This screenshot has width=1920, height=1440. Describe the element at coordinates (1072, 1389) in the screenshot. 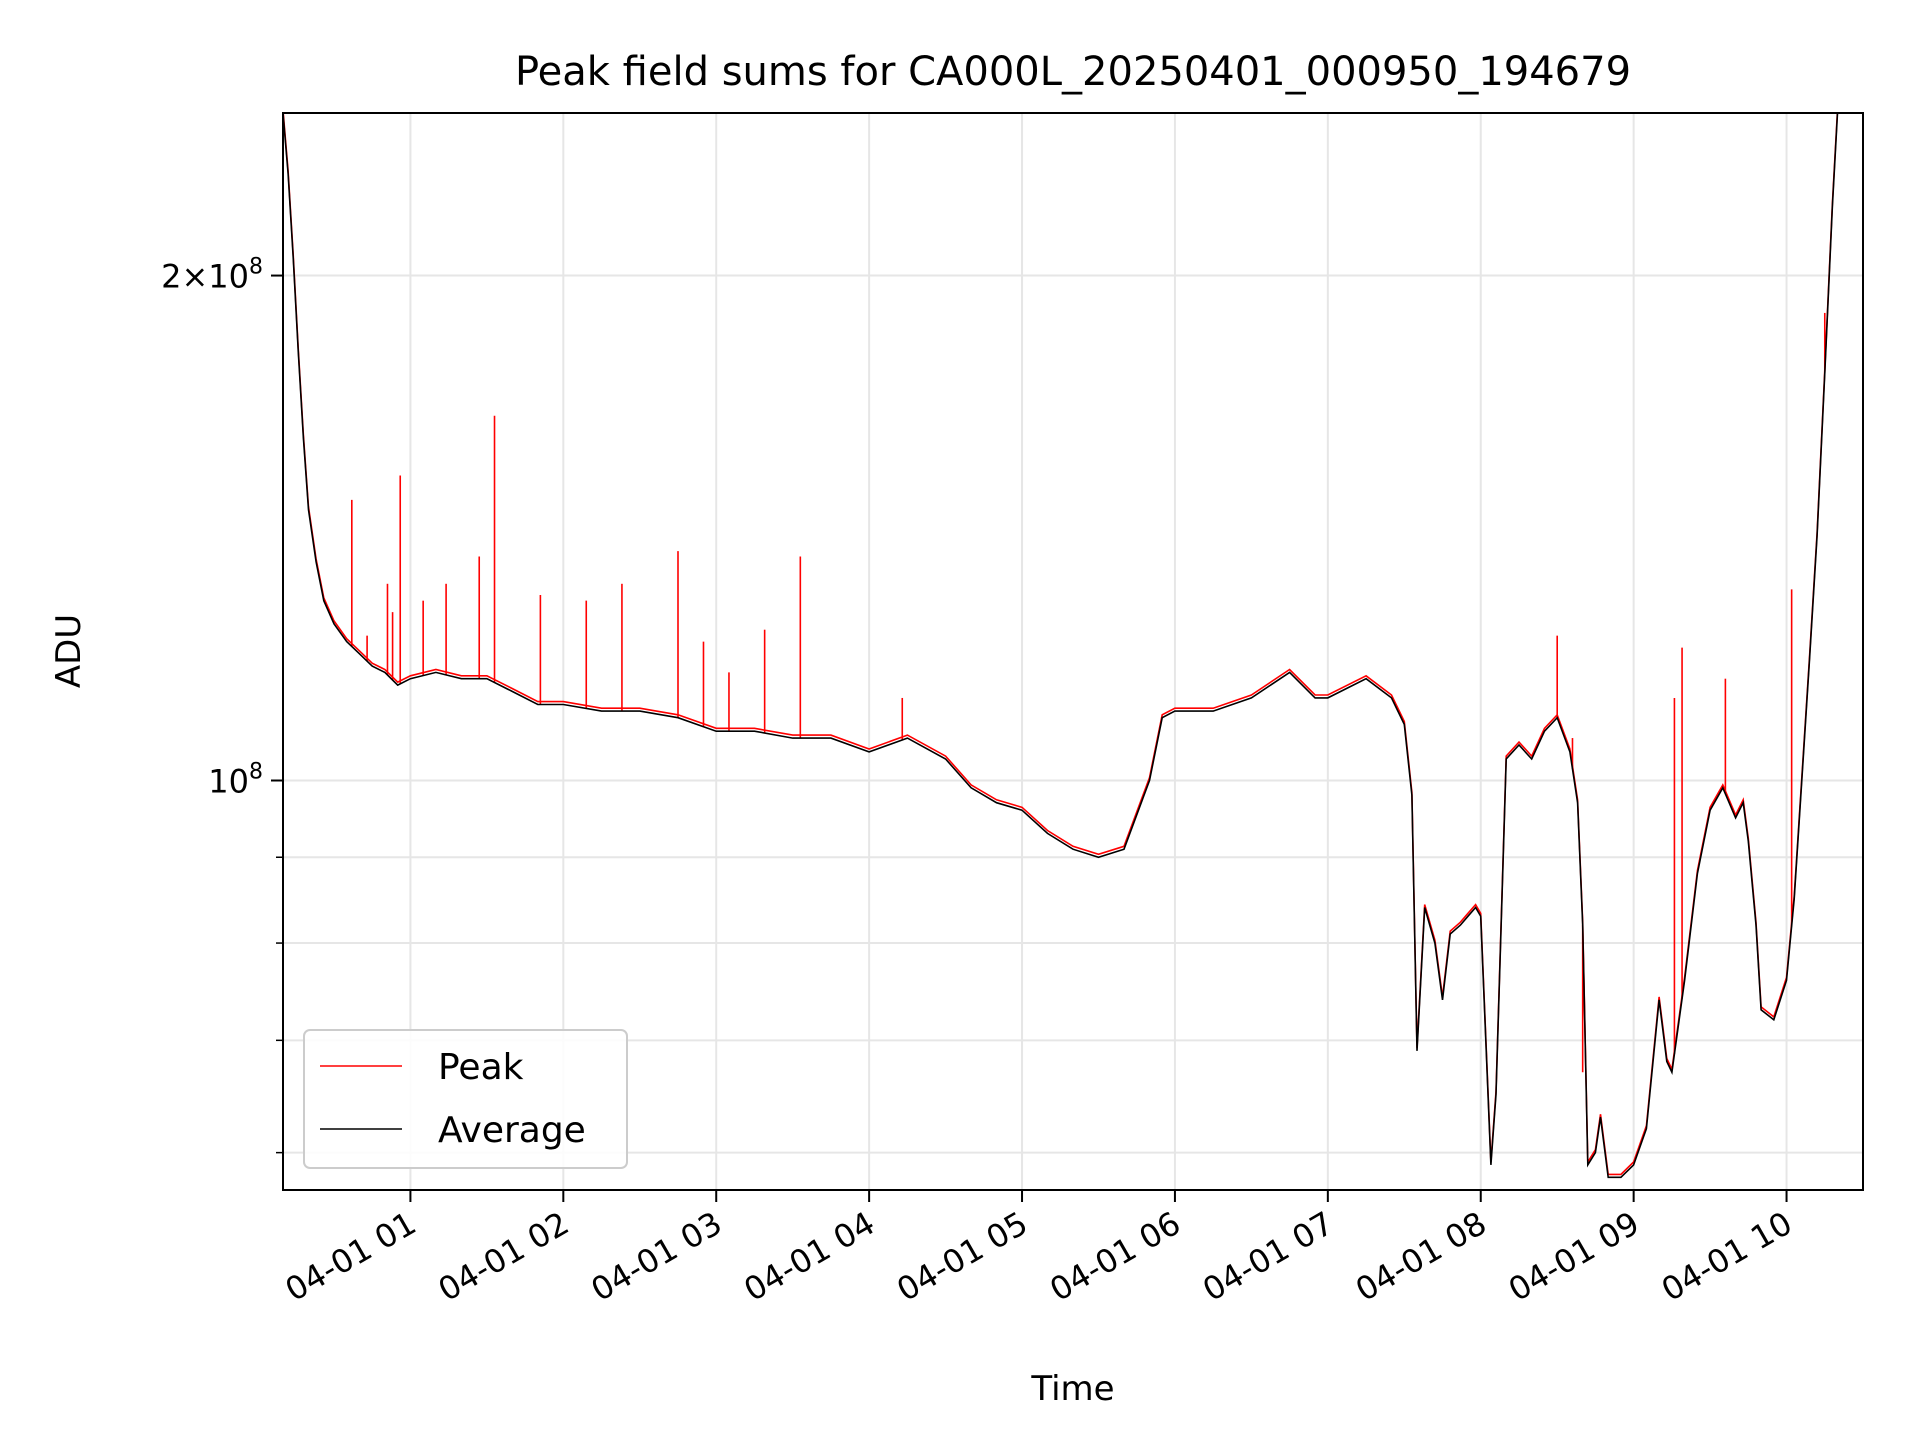

I see `x-axis-label: Time` at that location.